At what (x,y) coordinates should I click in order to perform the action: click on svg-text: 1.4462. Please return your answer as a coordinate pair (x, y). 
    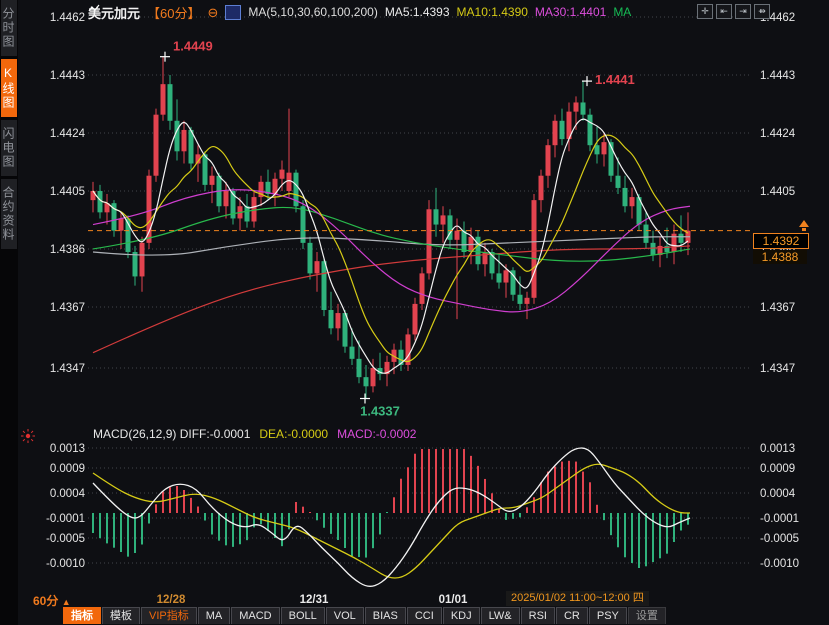
    Looking at the image, I should click on (67, 18).